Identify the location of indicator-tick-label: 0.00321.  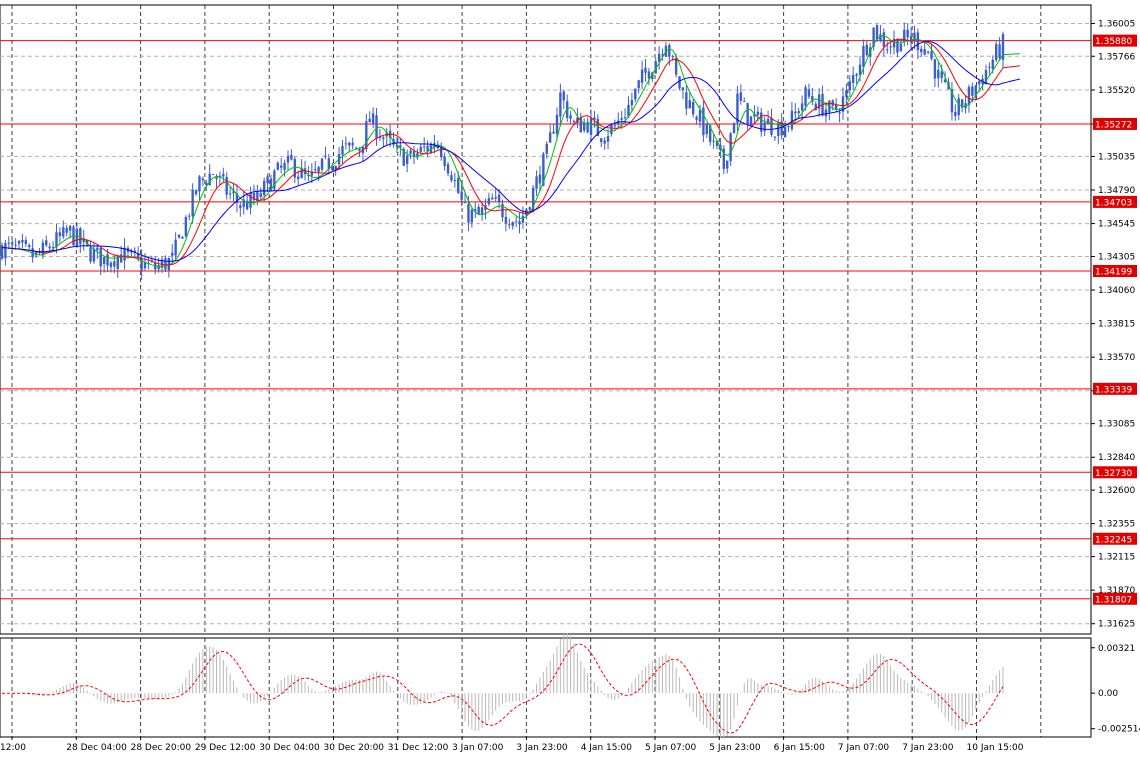
(1116, 649).